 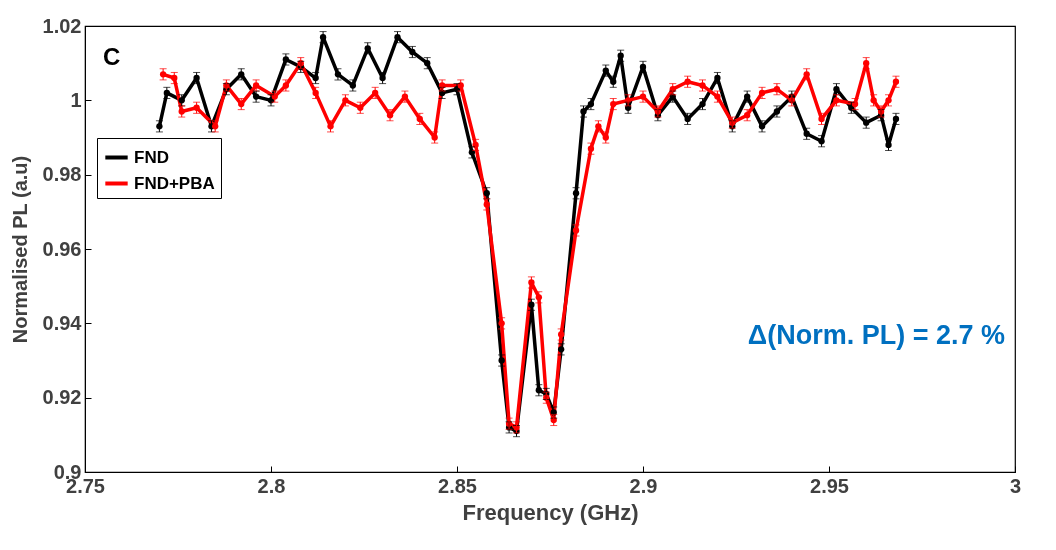 What do you see at coordinates (643, 485) in the screenshot?
I see `x-tick-label: 2.9` at bounding box center [643, 485].